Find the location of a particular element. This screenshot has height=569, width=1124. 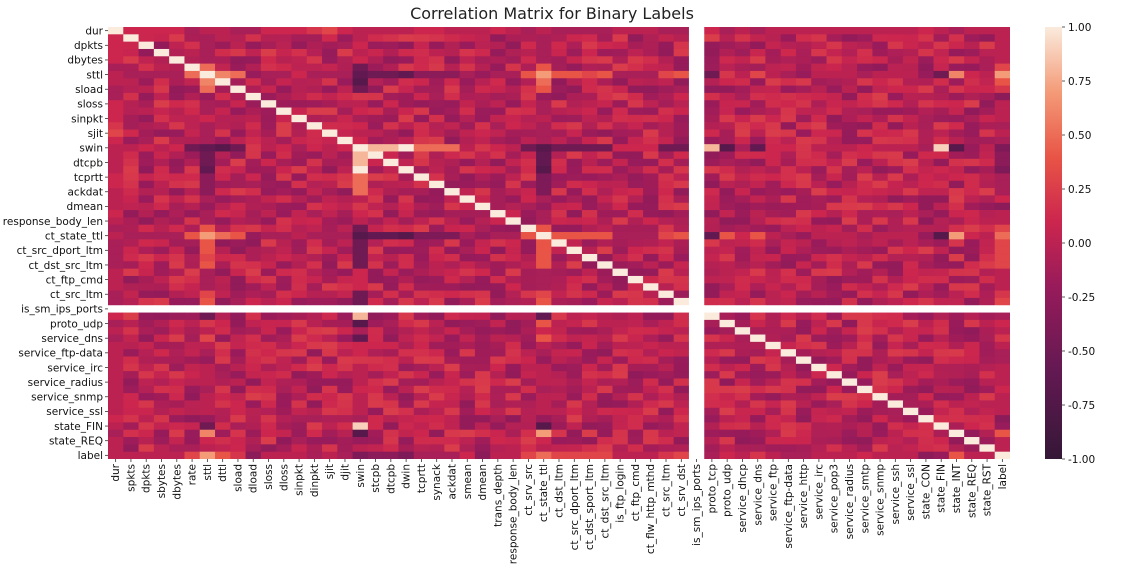

x-tick-label: ackdat is located at coordinates (452, 482).